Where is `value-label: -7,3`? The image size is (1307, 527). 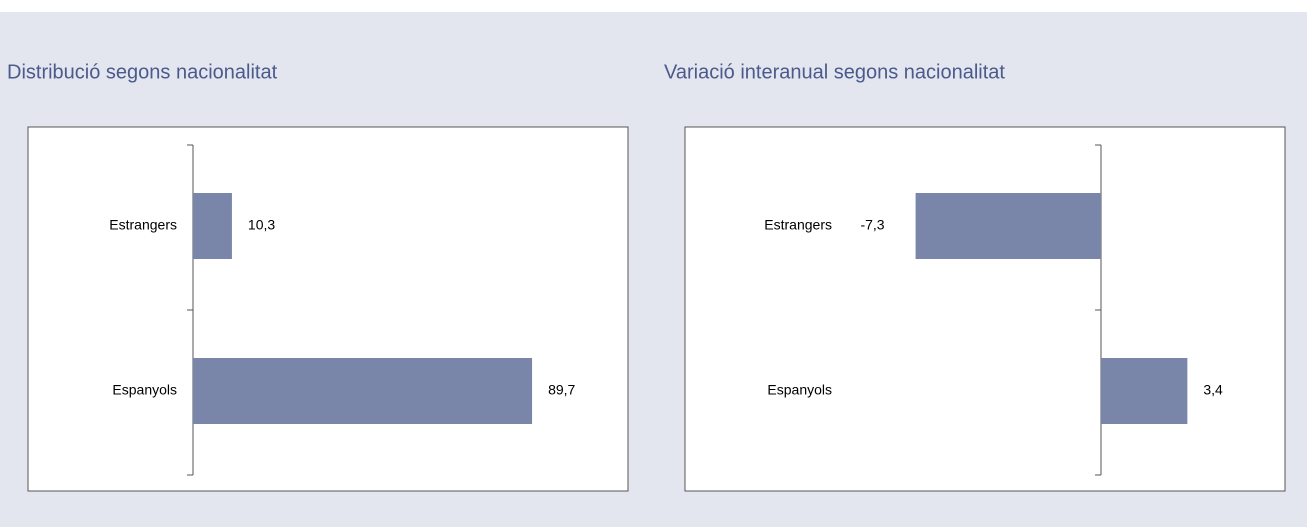 value-label: -7,3 is located at coordinates (872, 225).